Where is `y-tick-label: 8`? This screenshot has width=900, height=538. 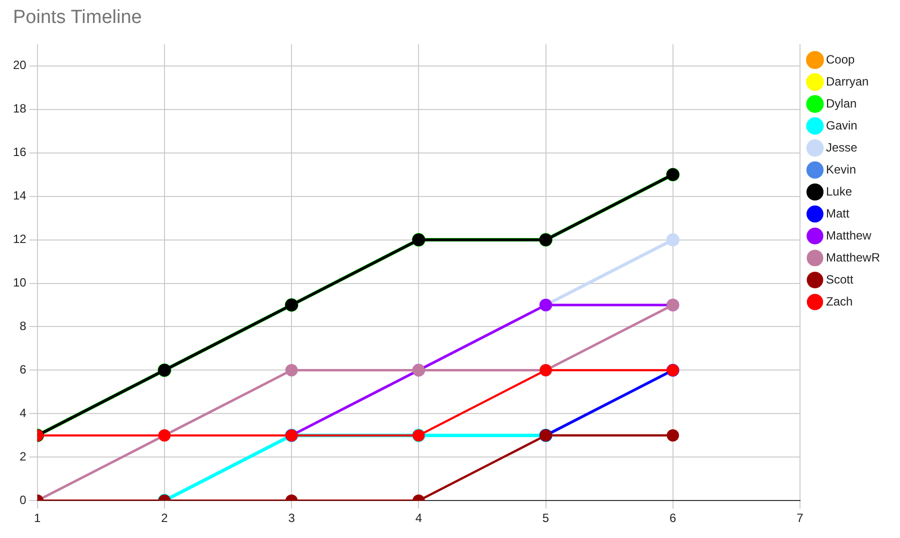 y-tick-label: 8 is located at coordinates (23, 326).